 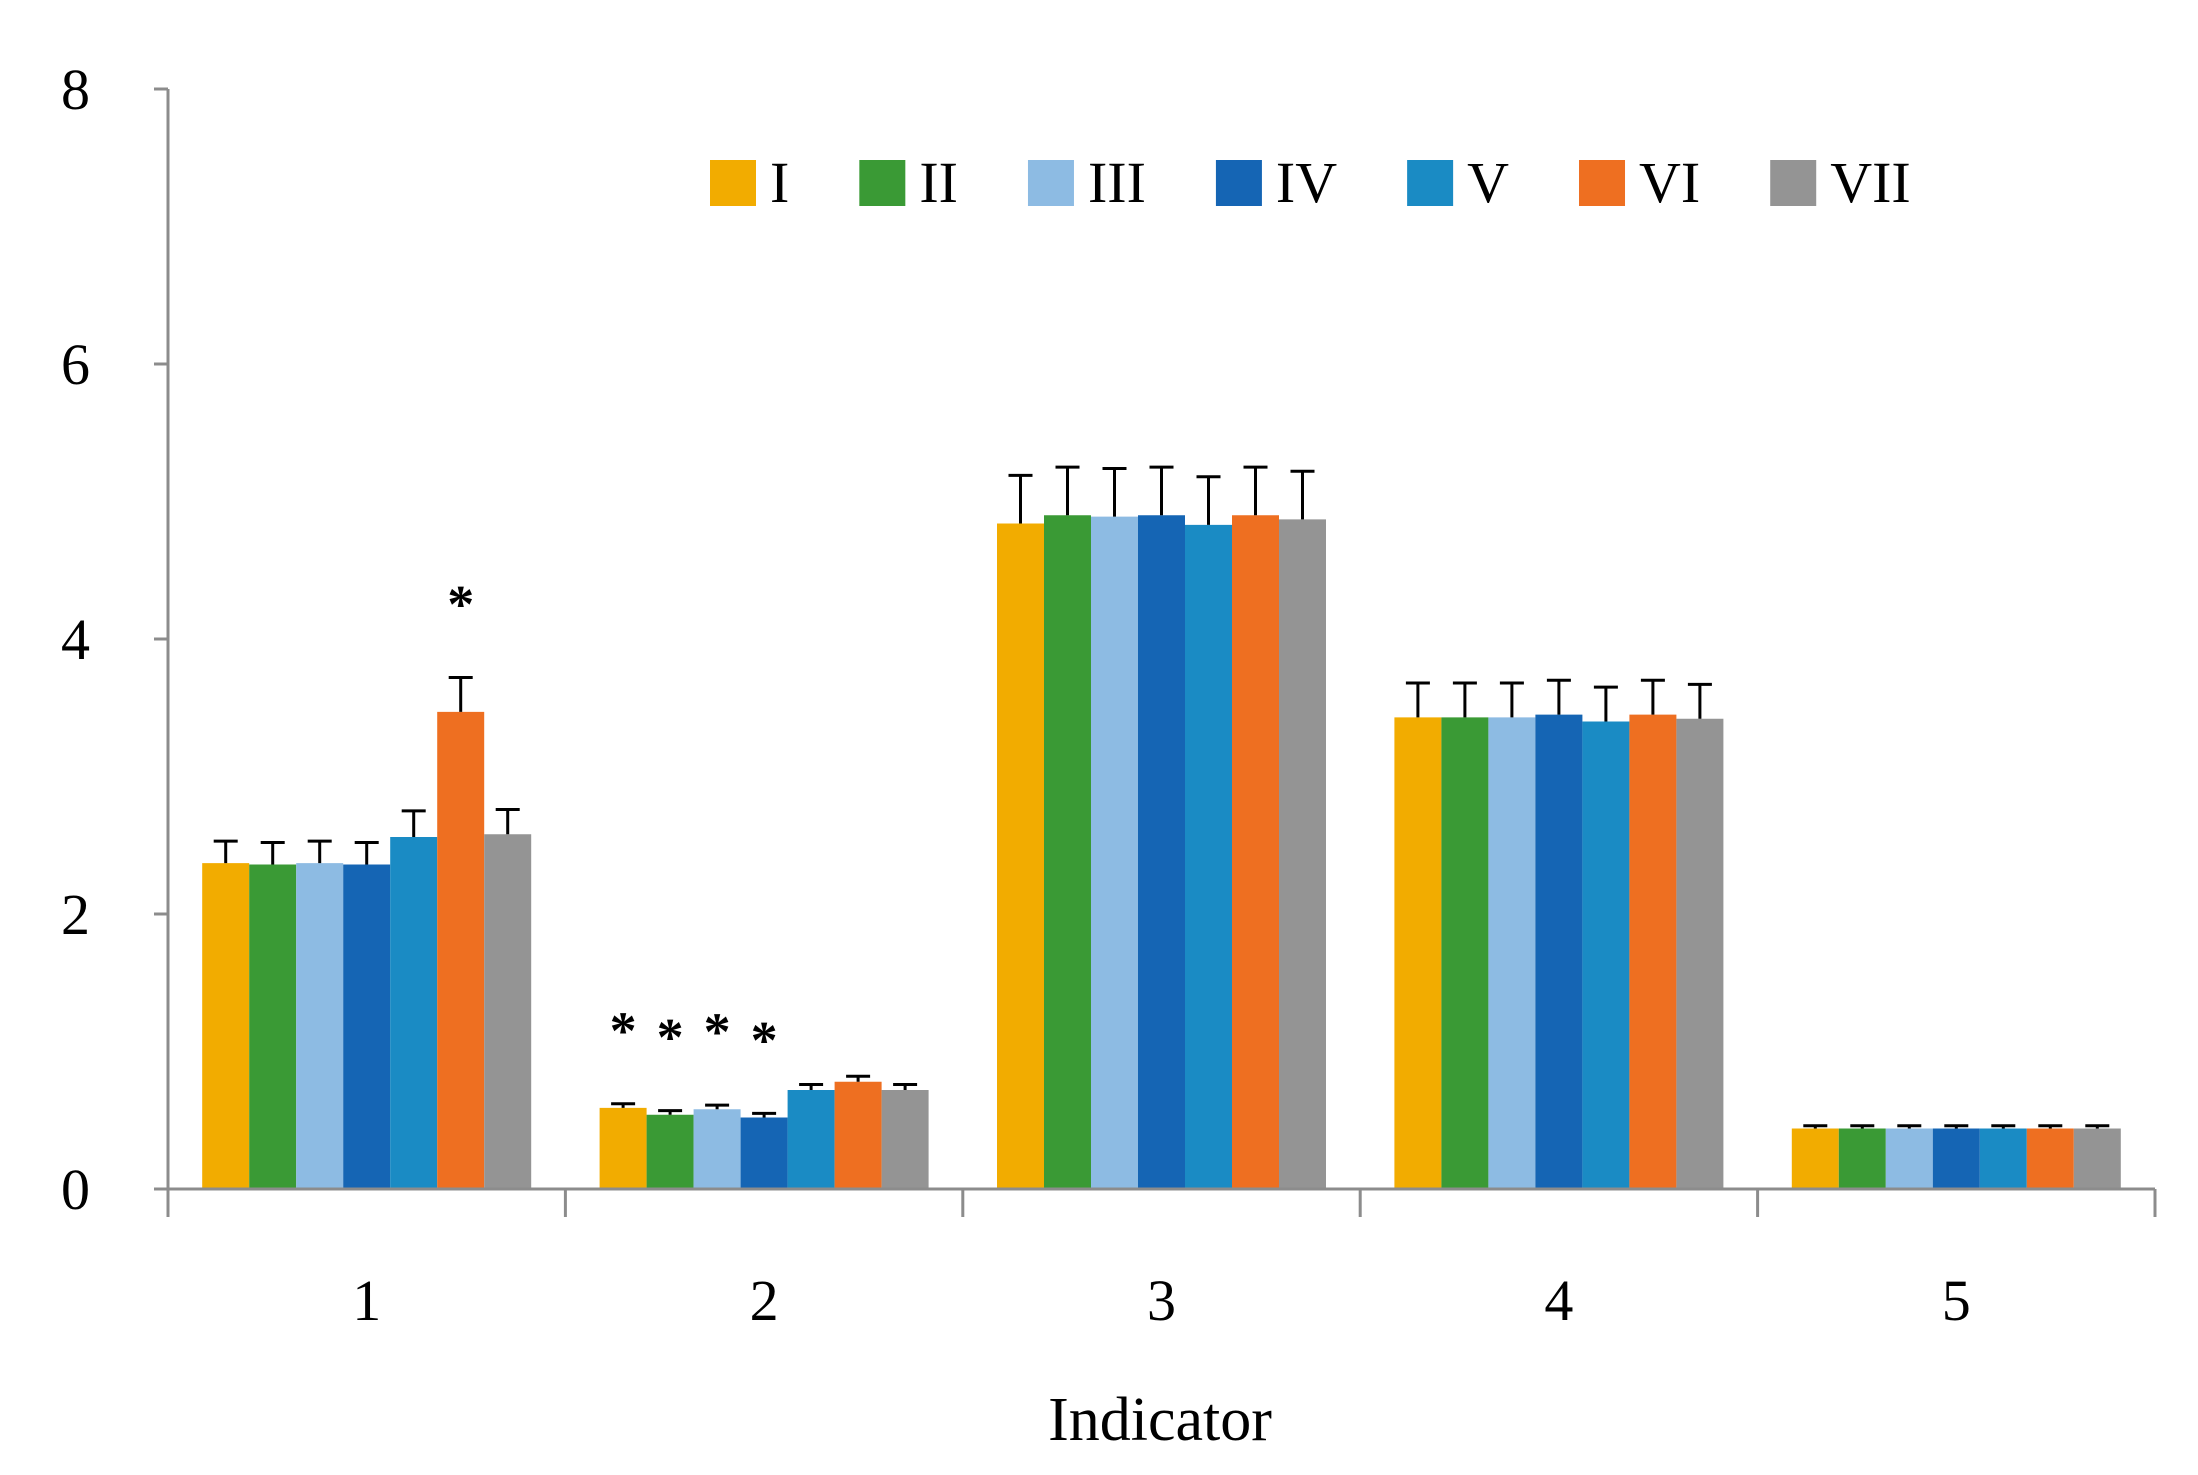 What do you see at coordinates (612, 823) in the screenshot?
I see `annotation-layer: * * * * *` at bounding box center [612, 823].